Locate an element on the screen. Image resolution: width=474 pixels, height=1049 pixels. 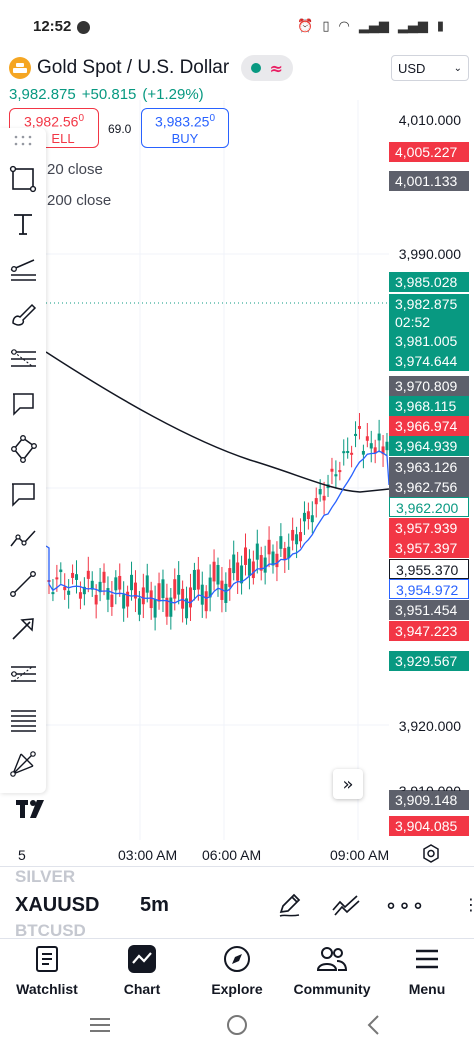
current-symbol: XAUUSD is located at coordinates (57, 905).